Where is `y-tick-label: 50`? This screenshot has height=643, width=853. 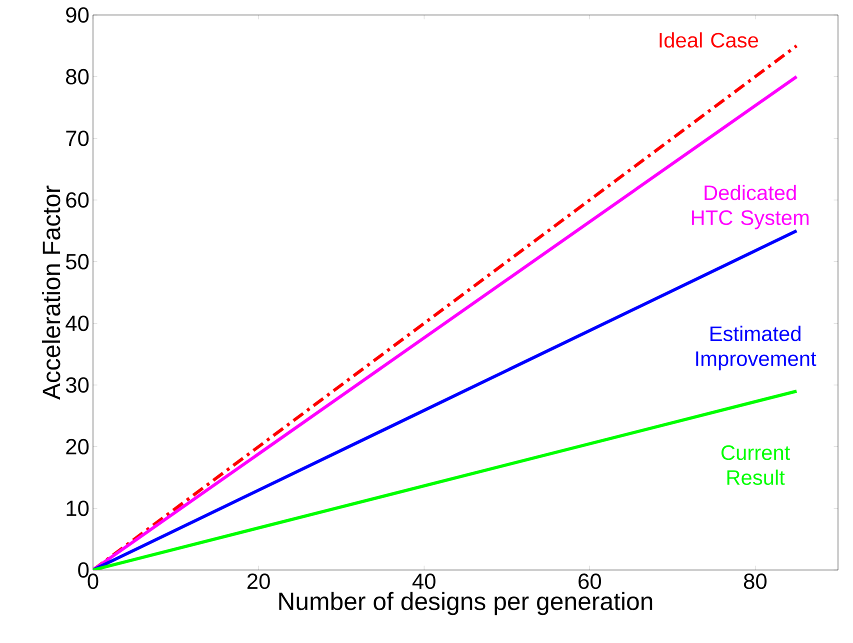
y-tick-label: 50 is located at coordinates (77, 262).